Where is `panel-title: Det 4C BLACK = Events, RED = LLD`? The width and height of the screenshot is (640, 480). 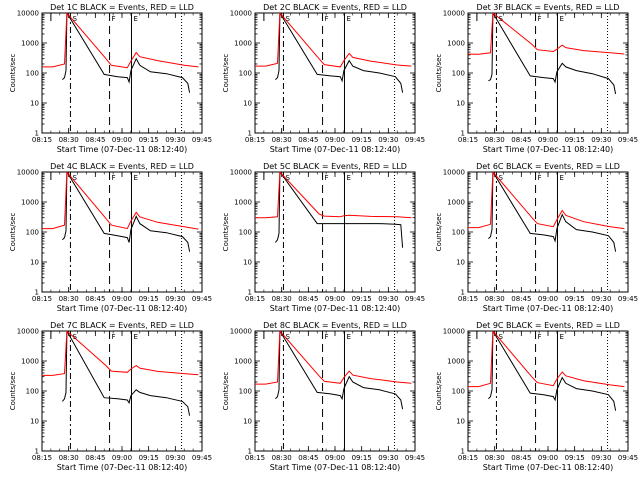
panel-title: Det 4C BLACK = Events, RED = LLD is located at coordinates (122, 166).